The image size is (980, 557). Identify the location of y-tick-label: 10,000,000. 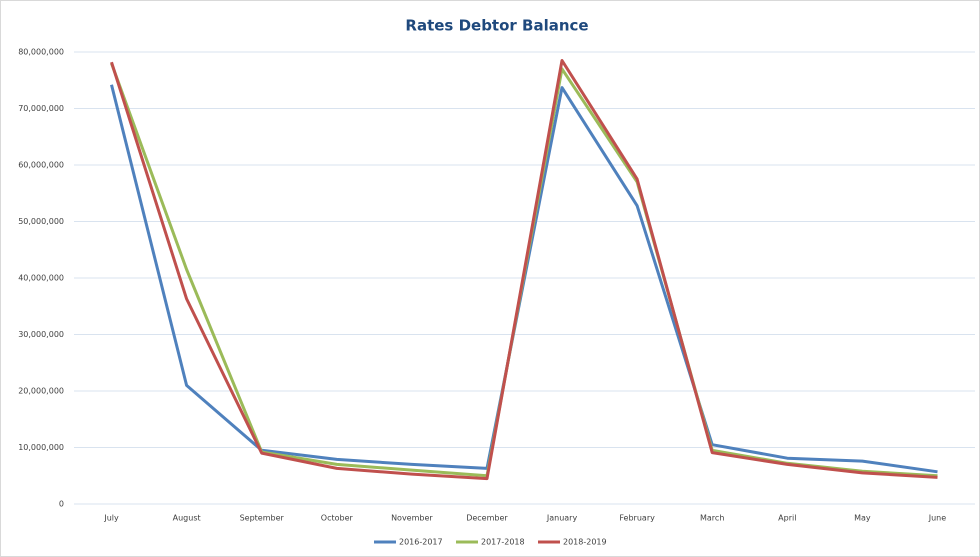
(41, 447).